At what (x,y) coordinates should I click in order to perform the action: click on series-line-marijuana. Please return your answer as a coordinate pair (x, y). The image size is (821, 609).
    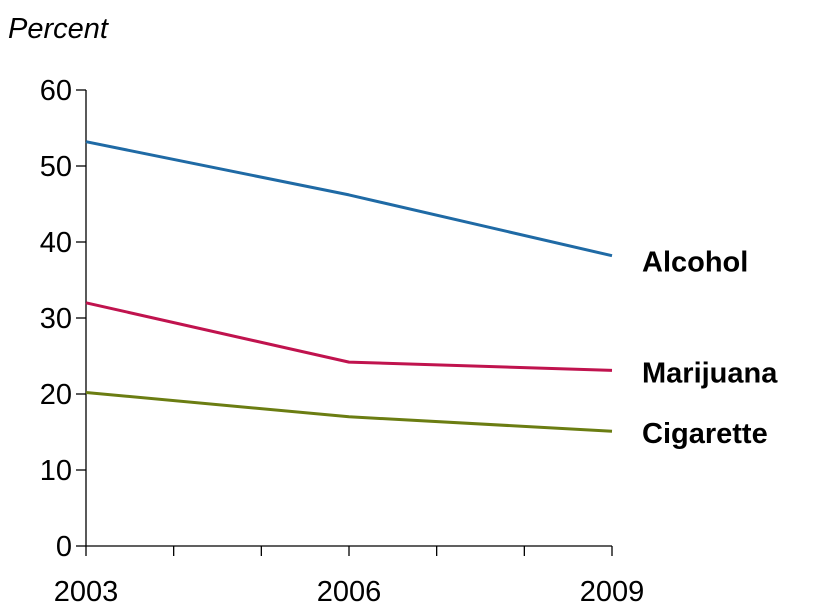
    Looking at the image, I should click on (349, 336).